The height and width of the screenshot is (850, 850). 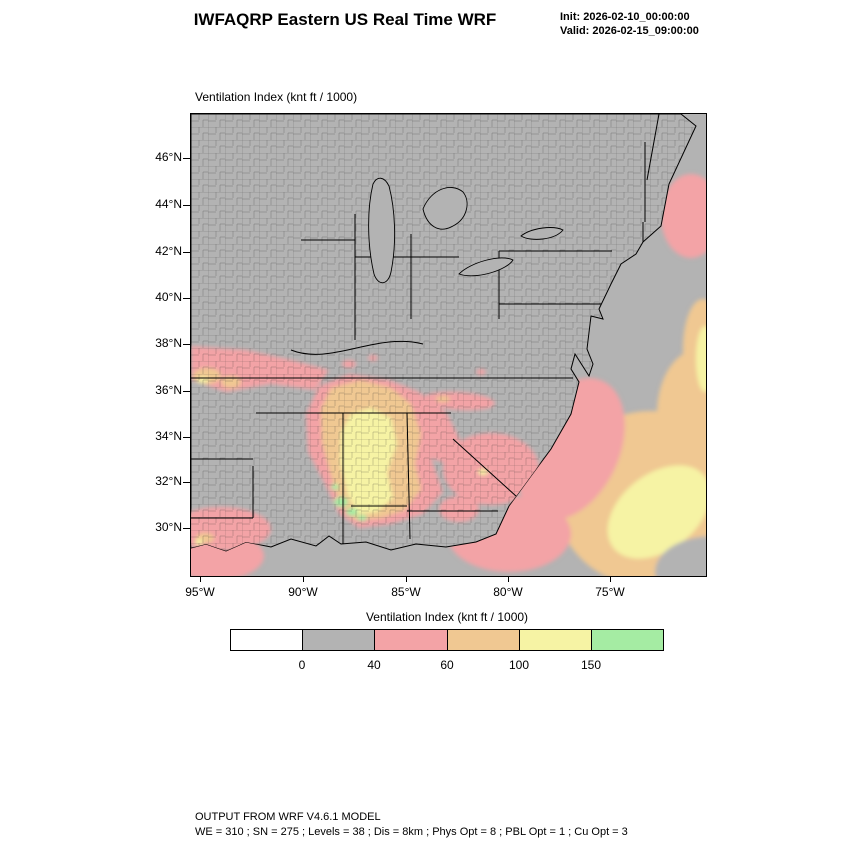 What do you see at coordinates (542, 233) in the screenshot?
I see `lake-ontario` at bounding box center [542, 233].